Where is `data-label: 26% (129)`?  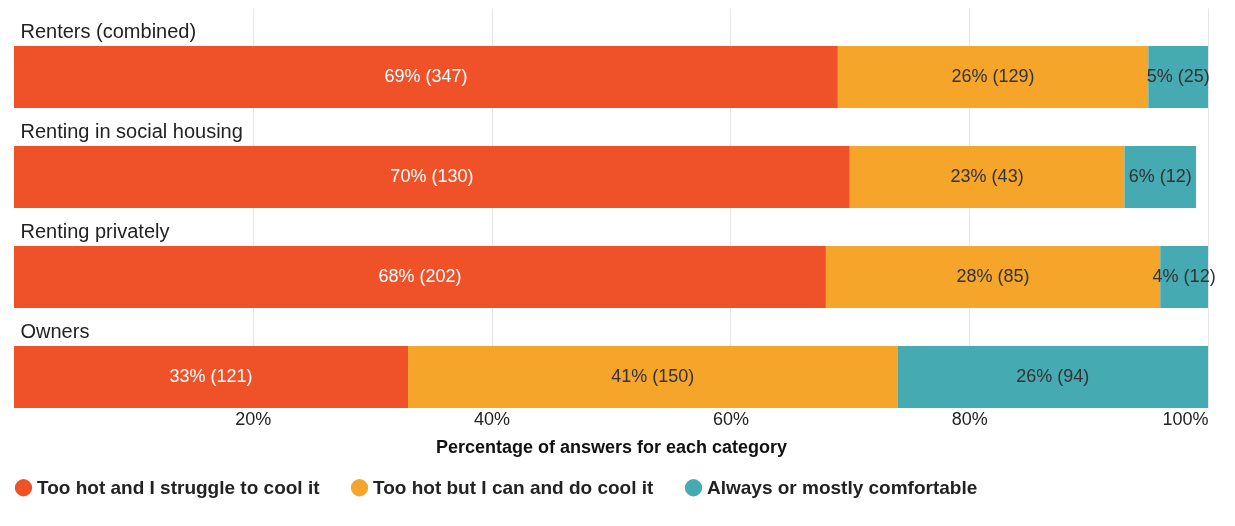 data-label: 26% (129) is located at coordinates (993, 76).